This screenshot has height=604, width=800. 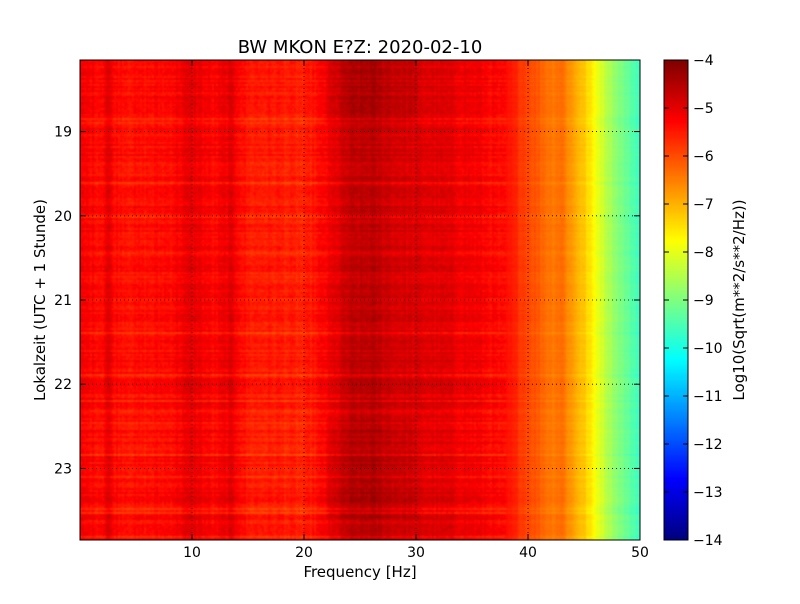 I want to click on x-tick-label: 50, so click(x=640, y=553).